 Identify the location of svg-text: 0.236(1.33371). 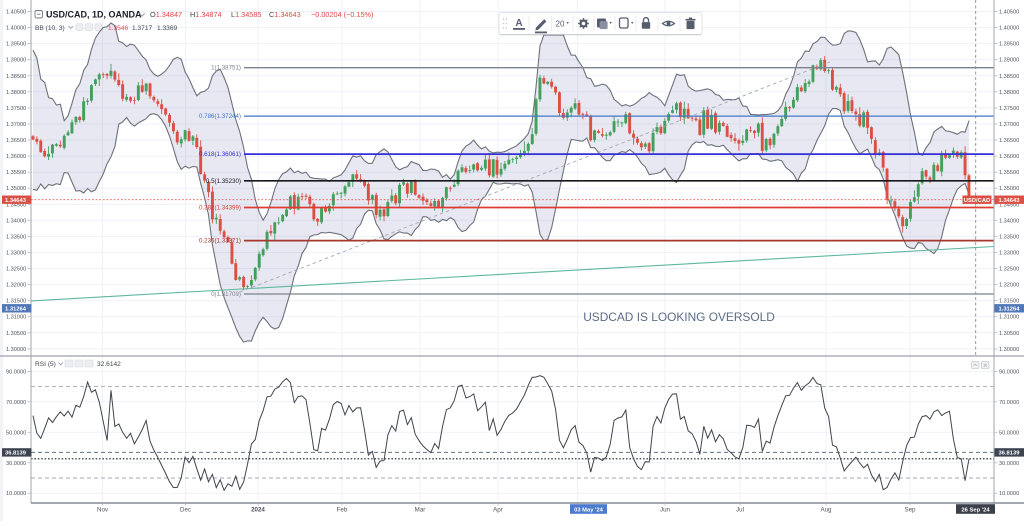
(220, 241).